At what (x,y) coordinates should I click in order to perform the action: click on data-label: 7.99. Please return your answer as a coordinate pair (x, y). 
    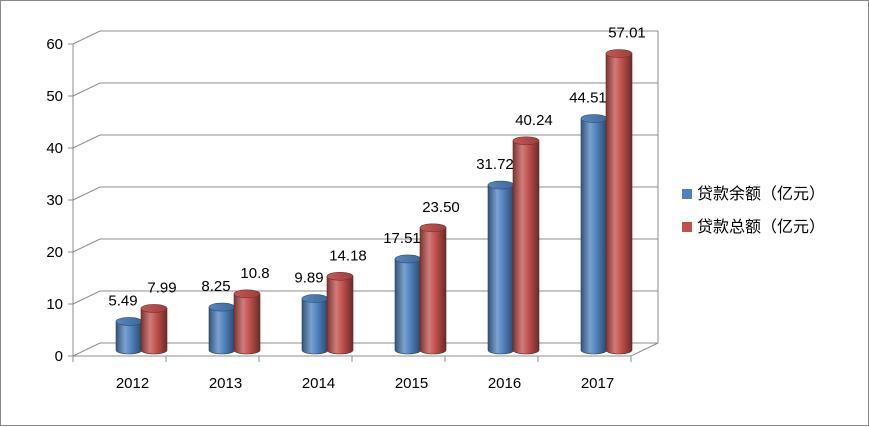
    Looking at the image, I should click on (161, 287).